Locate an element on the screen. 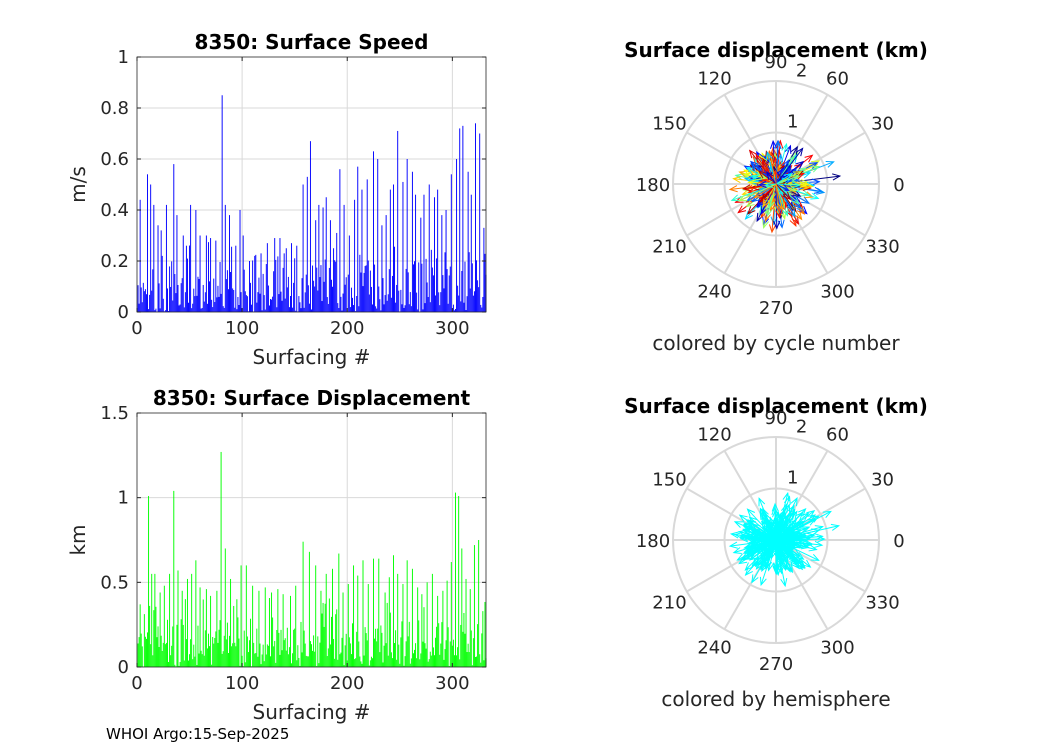 Image resolution: width=1050 pixels, height=750 pixels. x-tick-label: 300 is located at coordinates (452, 328).